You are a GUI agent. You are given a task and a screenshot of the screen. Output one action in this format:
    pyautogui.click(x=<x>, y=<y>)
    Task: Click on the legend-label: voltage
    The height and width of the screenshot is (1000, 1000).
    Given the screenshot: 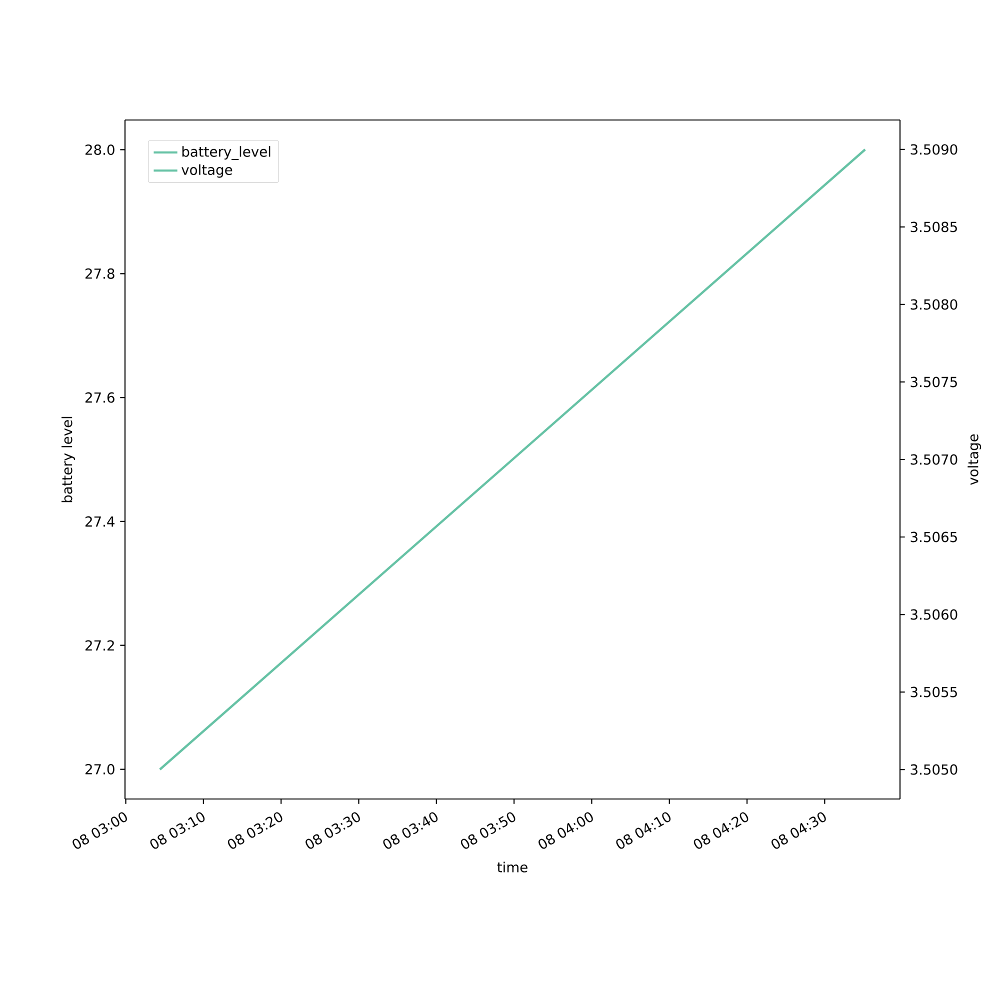 What is the action you would take?
    pyautogui.click(x=207, y=171)
    